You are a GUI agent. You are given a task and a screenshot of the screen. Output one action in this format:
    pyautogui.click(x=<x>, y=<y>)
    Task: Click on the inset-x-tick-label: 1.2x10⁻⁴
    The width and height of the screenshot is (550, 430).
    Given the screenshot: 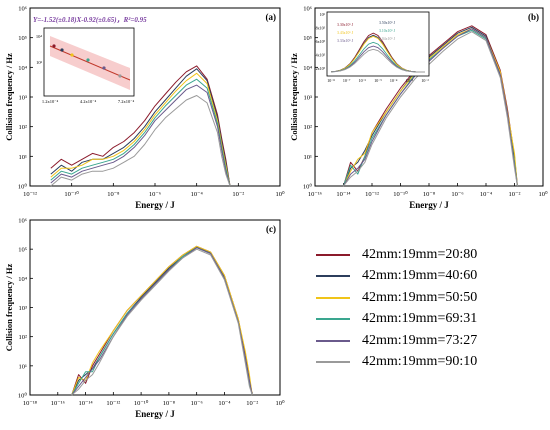 What is the action you would take?
    pyautogui.click(x=50, y=101)
    